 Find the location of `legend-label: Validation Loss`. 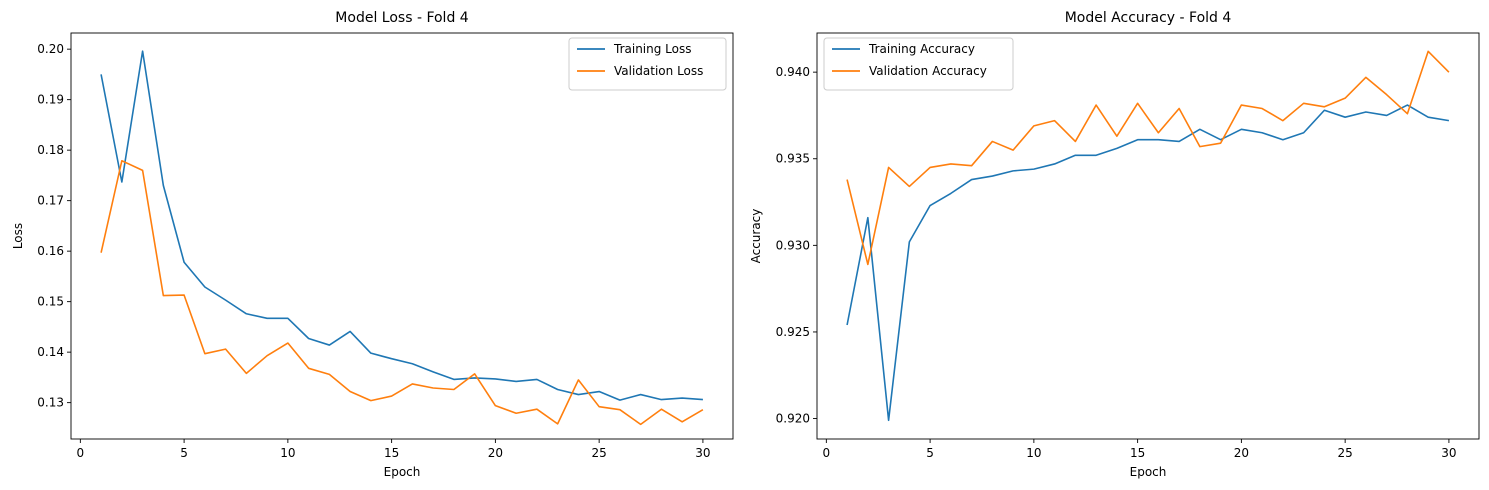

legend-label: Validation Loss is located at coordinates (658, 71).